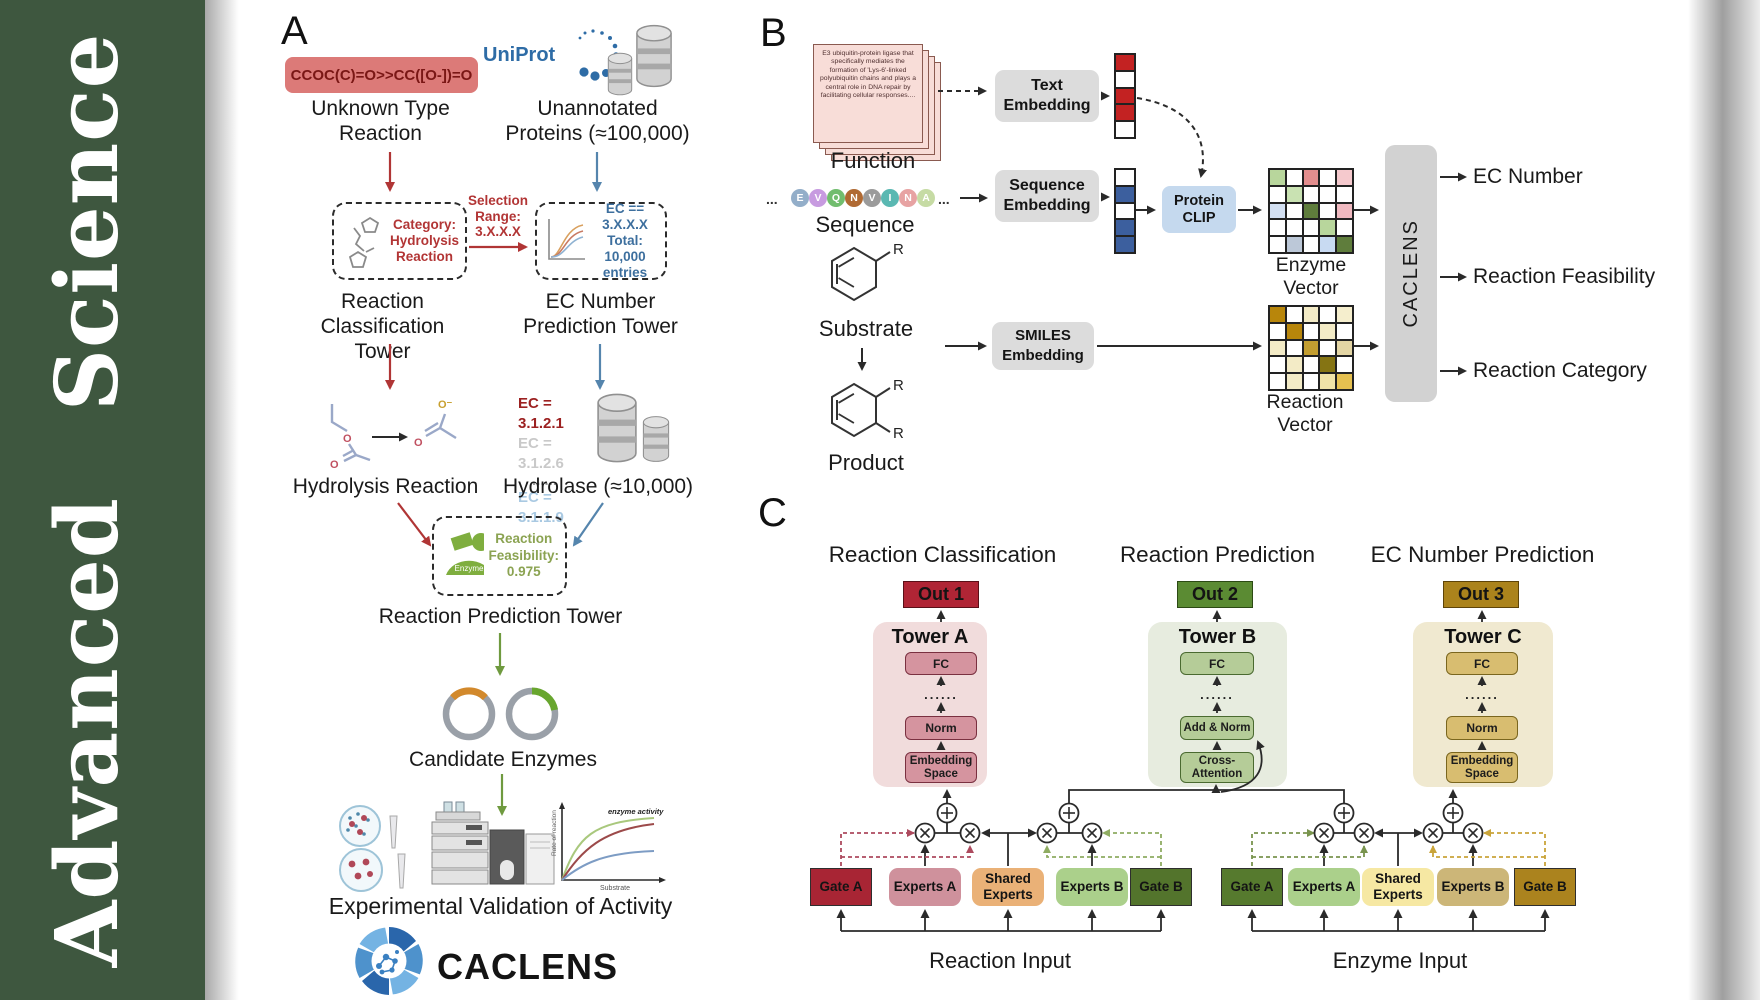  Describe the element at coordinates (898, 249) in the screenshot. I see `substrate-r-label: R` at that location.